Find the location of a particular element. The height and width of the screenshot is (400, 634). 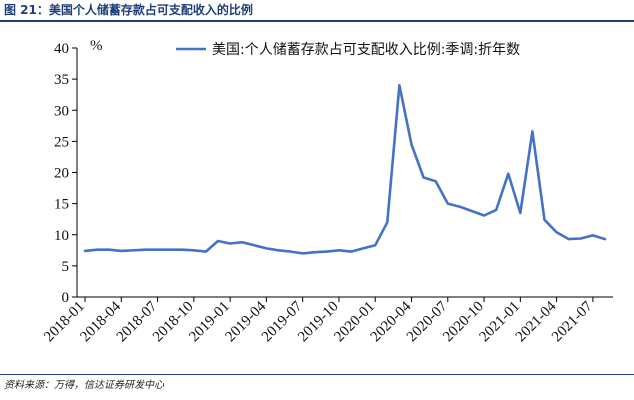

y-tick-label: 5 is located at coordinates (66, 267).